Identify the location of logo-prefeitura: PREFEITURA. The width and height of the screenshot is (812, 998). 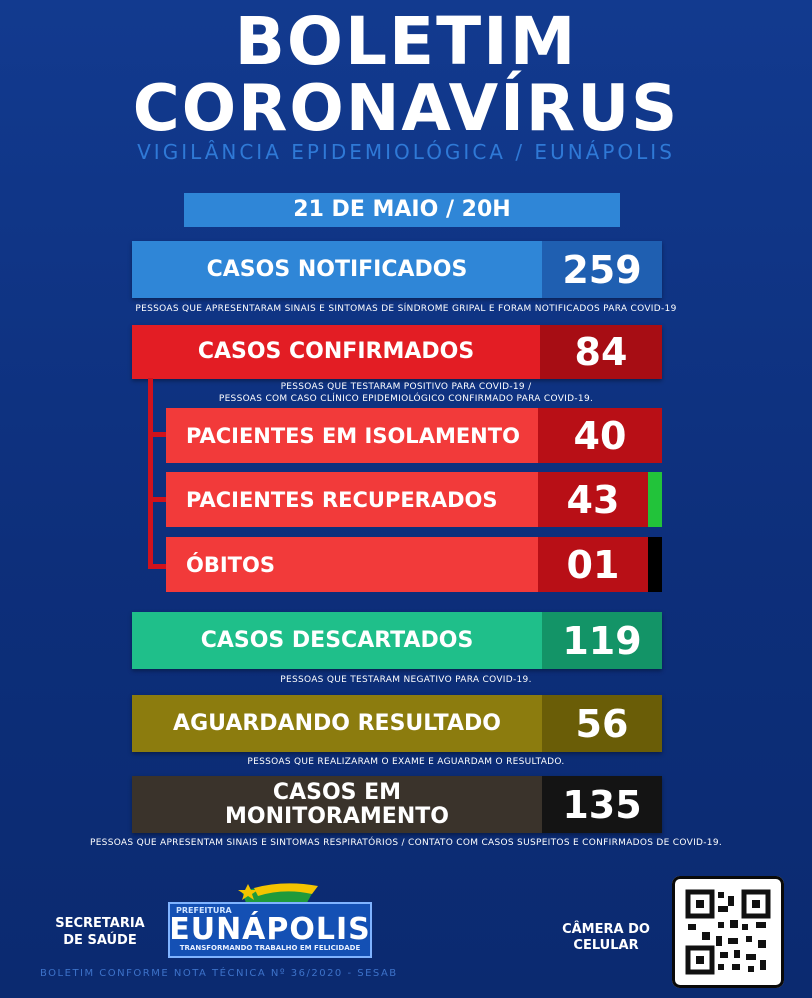
(204, 910).